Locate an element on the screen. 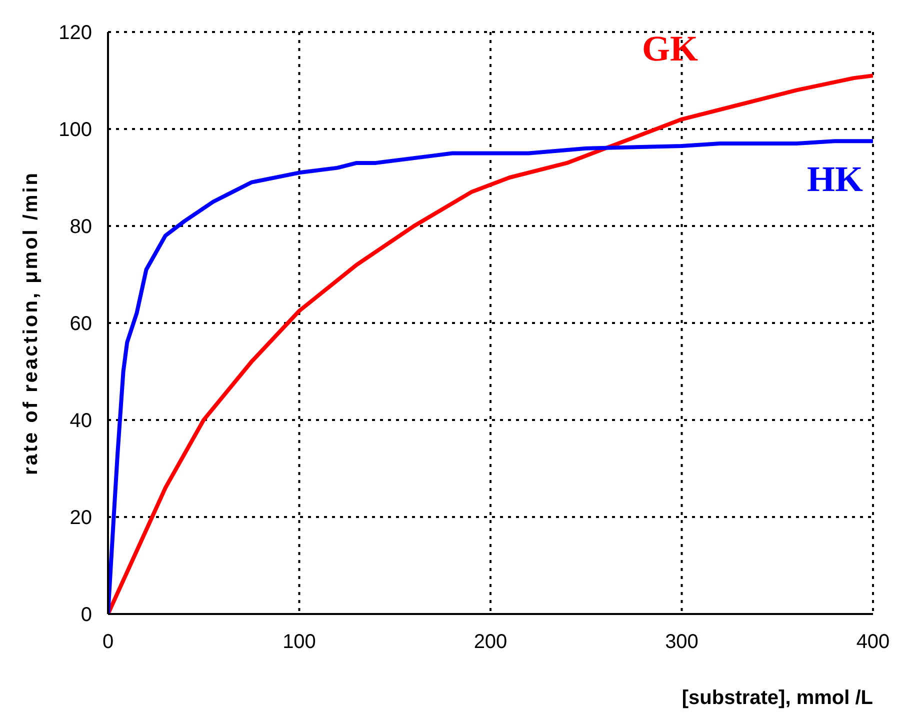  series-label: GK is located at coordinates (670, 48).